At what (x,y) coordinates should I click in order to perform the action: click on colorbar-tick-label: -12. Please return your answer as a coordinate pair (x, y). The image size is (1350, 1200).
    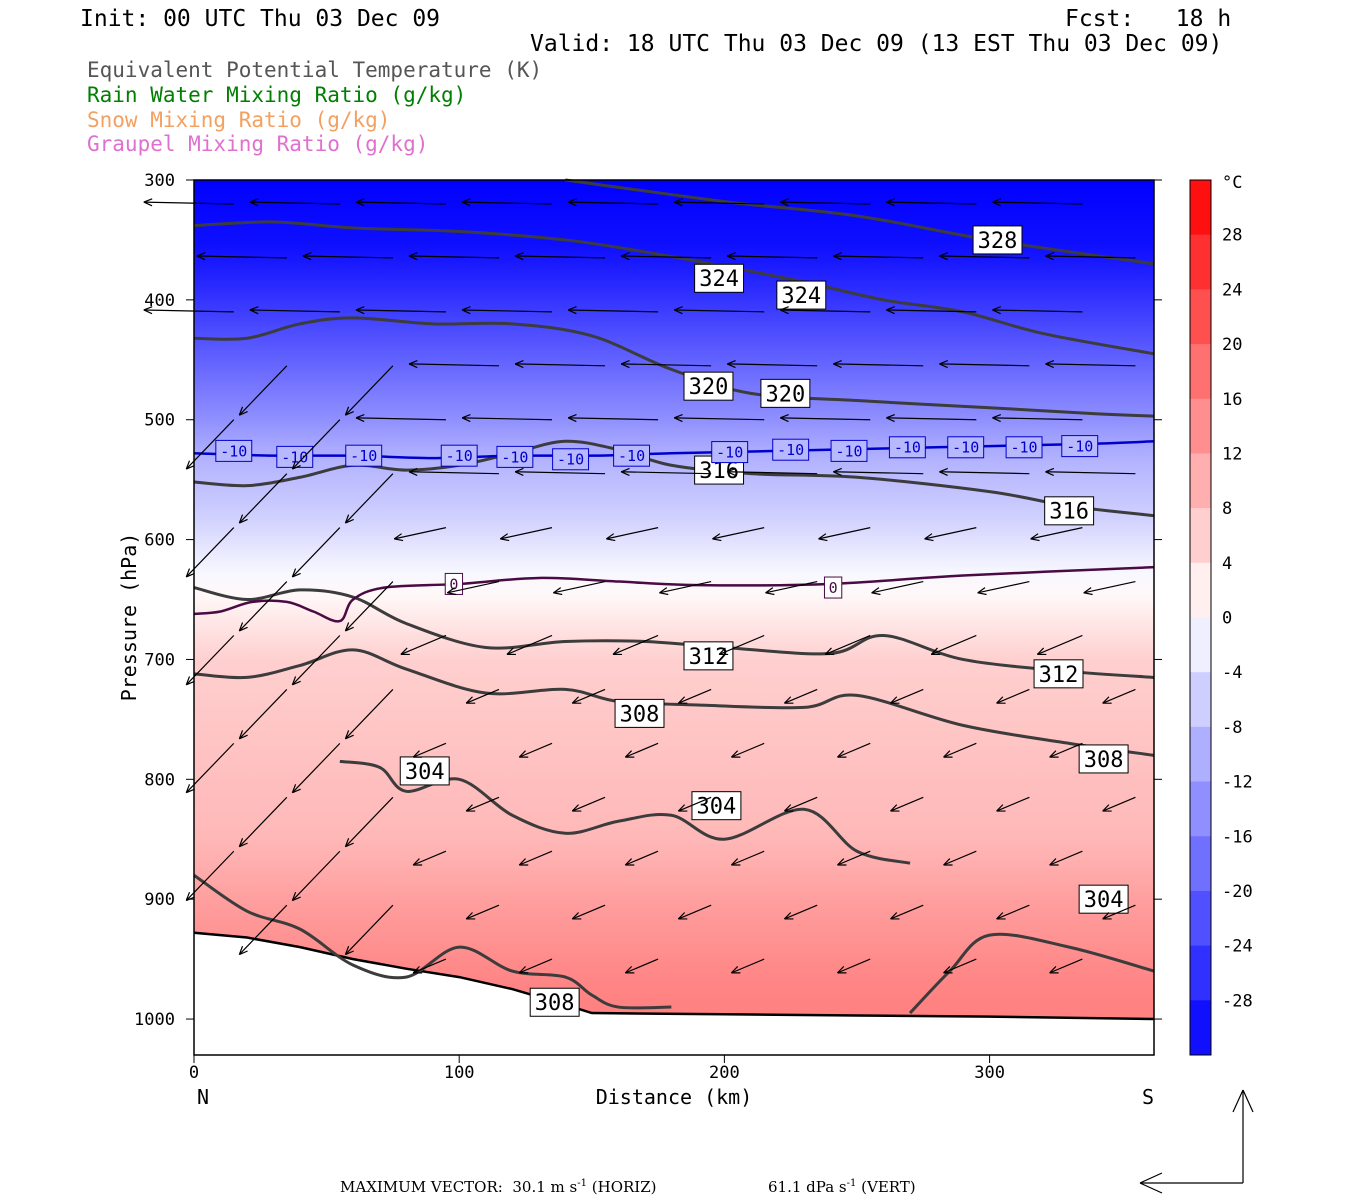
    Looking at the image, I should click on (1237, 783).